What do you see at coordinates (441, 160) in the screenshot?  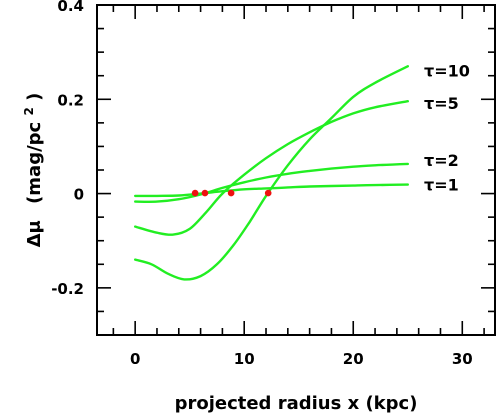 I see `series-label: τ=2` at bounding box center [441, 160].